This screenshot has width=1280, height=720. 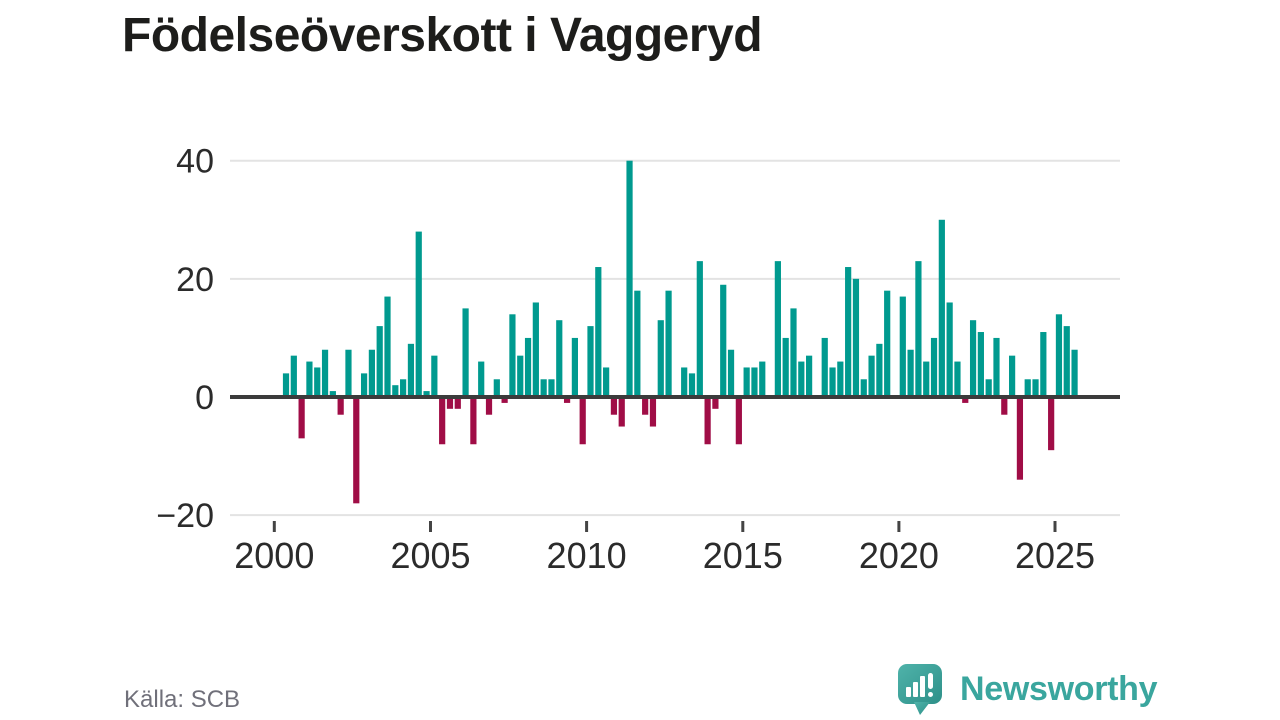 What do you see at coordinates (1055, 555) in the screenshot?
I see `x-axis-label: 2025` at bounding box center [1055, 555].